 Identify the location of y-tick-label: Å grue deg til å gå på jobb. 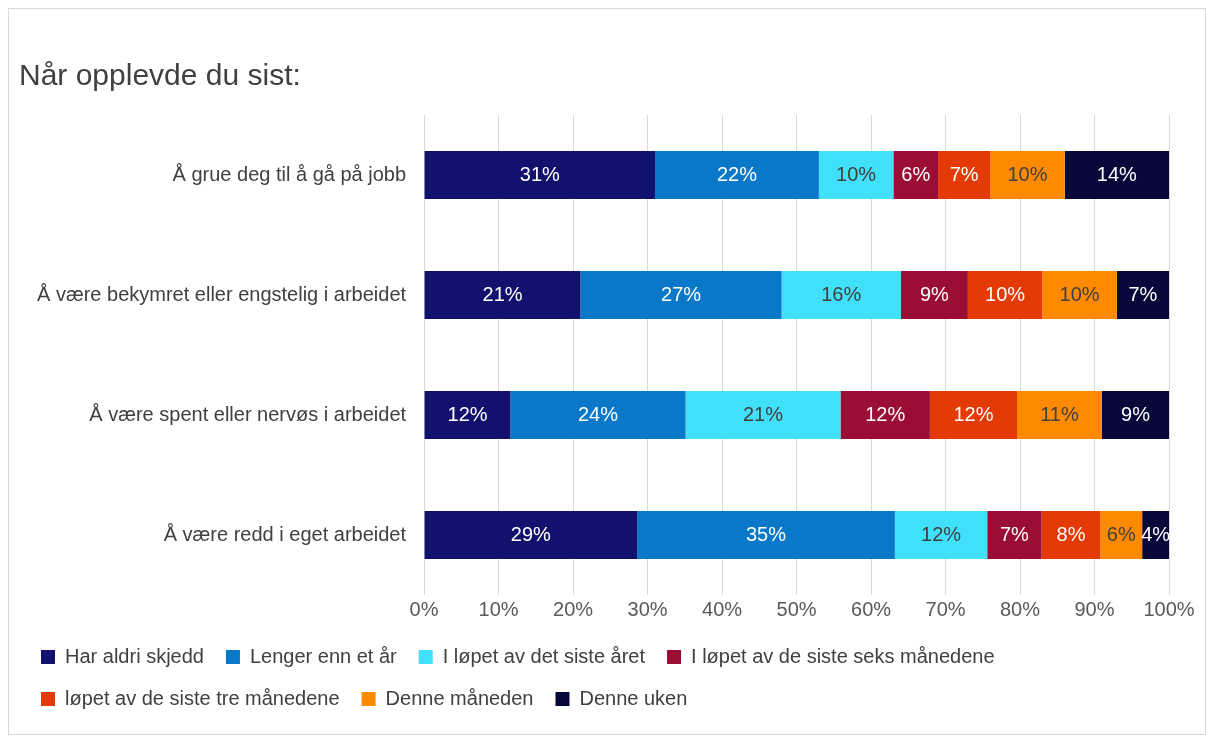
(289, 173).